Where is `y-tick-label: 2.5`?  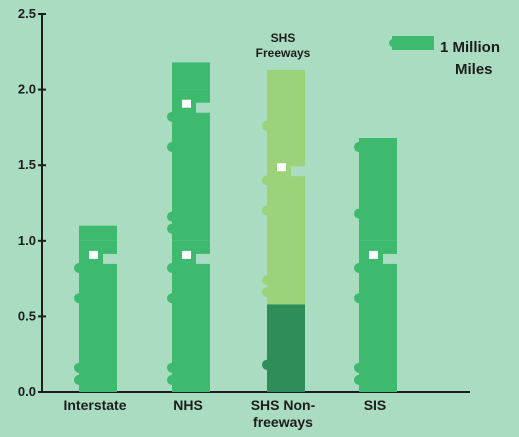
y-tick-label: 2.5 is located at coordinates (27, 13).